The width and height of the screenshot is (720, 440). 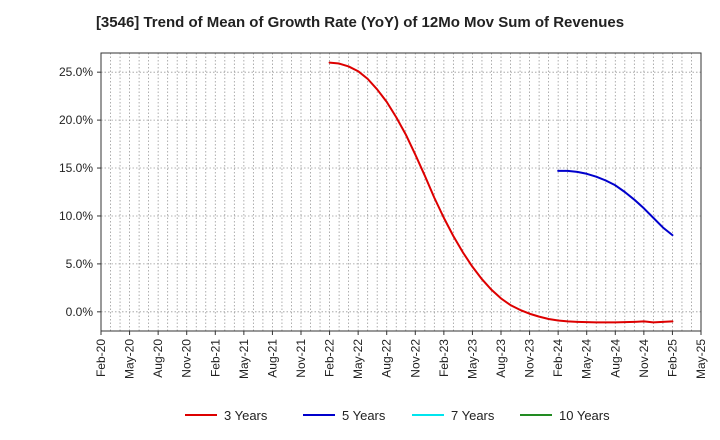 What do you see at coordinates (444, 358) in the screenshot?
I see `x-tick-label: Feb-23` at bounding box center [444, 358].